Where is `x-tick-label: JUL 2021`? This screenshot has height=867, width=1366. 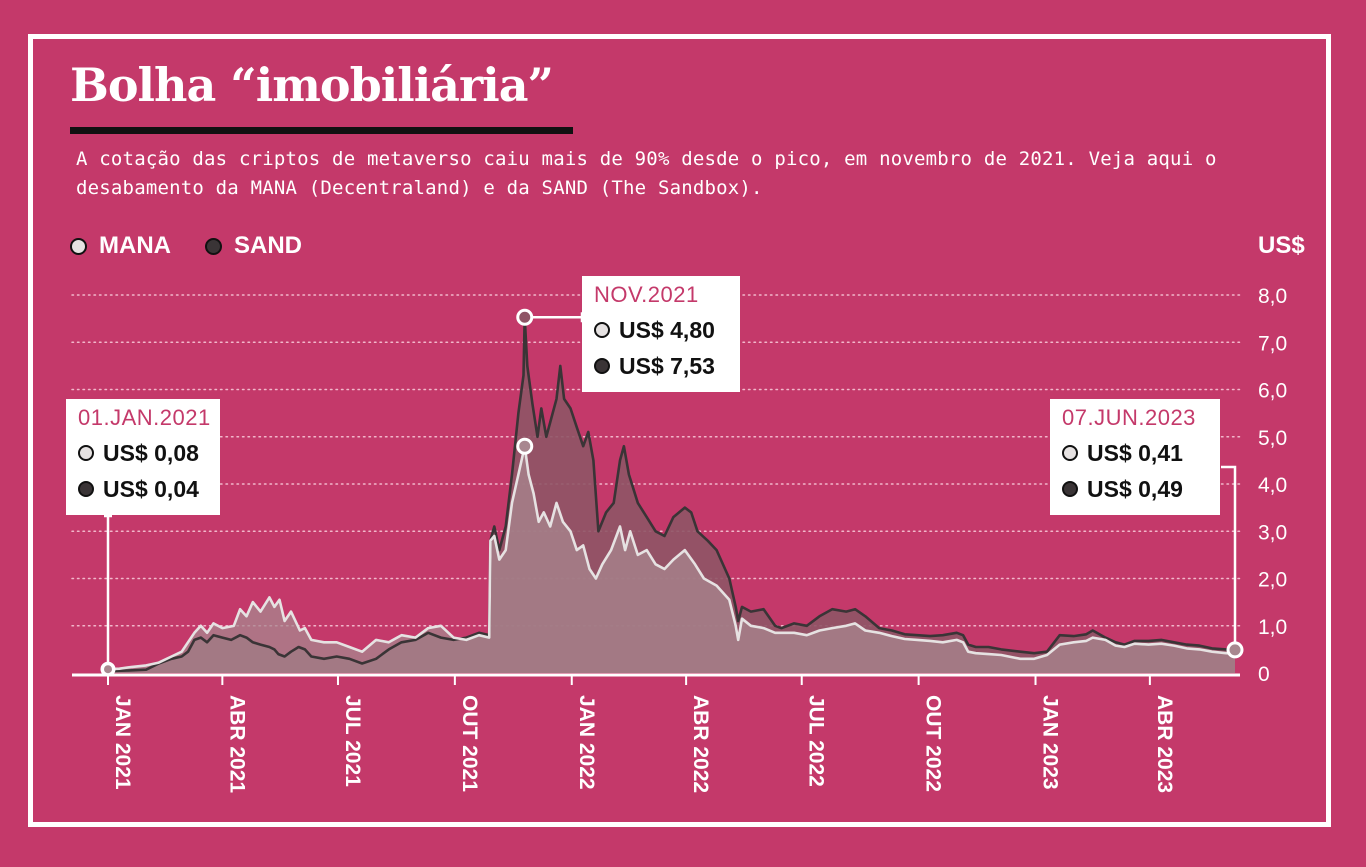
x-tick-label: JUL 2021 is located at coordinates (352, 741).